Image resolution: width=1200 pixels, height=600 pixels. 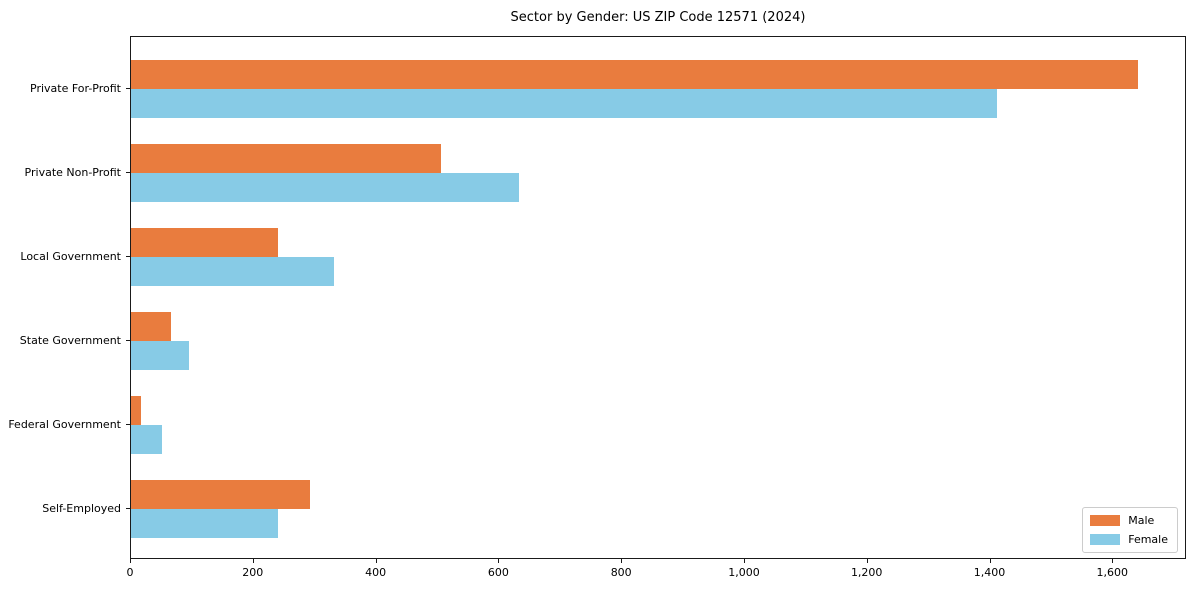 What do you see at coordinates (205, 524) in the screenshot?
I see `bar-female-self-employed` at bounding box center [205, 524].